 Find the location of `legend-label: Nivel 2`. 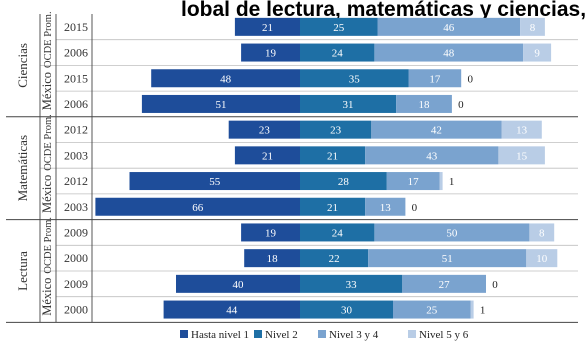

legend-label: Nivel 2 is located at coordinates (281, 335).